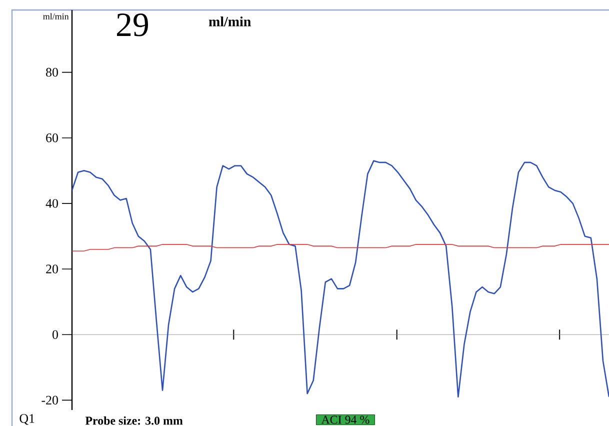 This screenshot has width=609, height=426. What do you see at coordinates (134, 420) in the screenshot?
I see `text: Probe size: 3.0 mm` at bounding box center [134, 420].